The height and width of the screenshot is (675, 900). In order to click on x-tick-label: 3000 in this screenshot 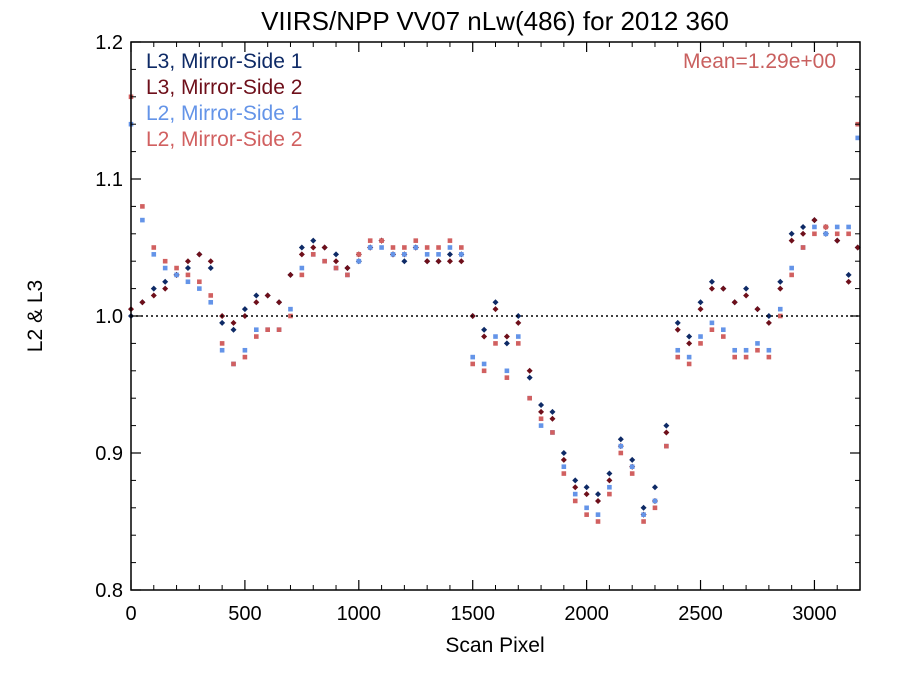, I will do `click(814, 614)`.